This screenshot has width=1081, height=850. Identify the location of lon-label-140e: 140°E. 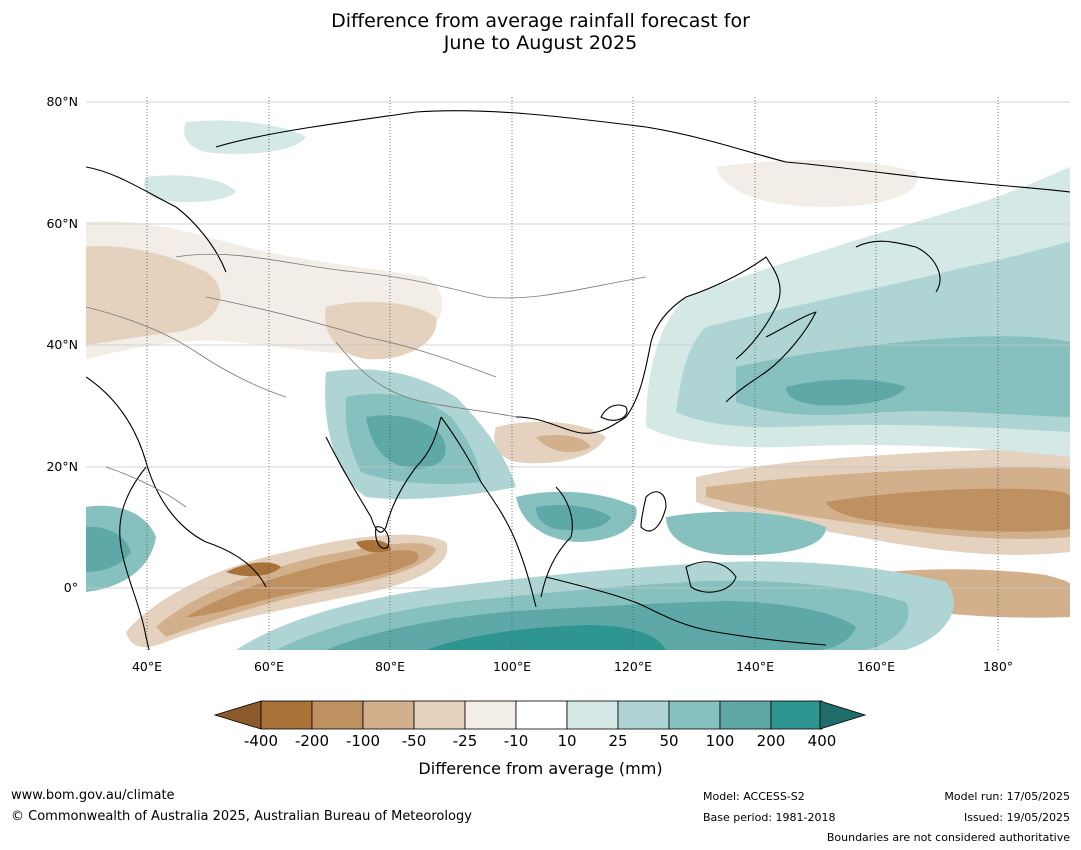
(754, 666).